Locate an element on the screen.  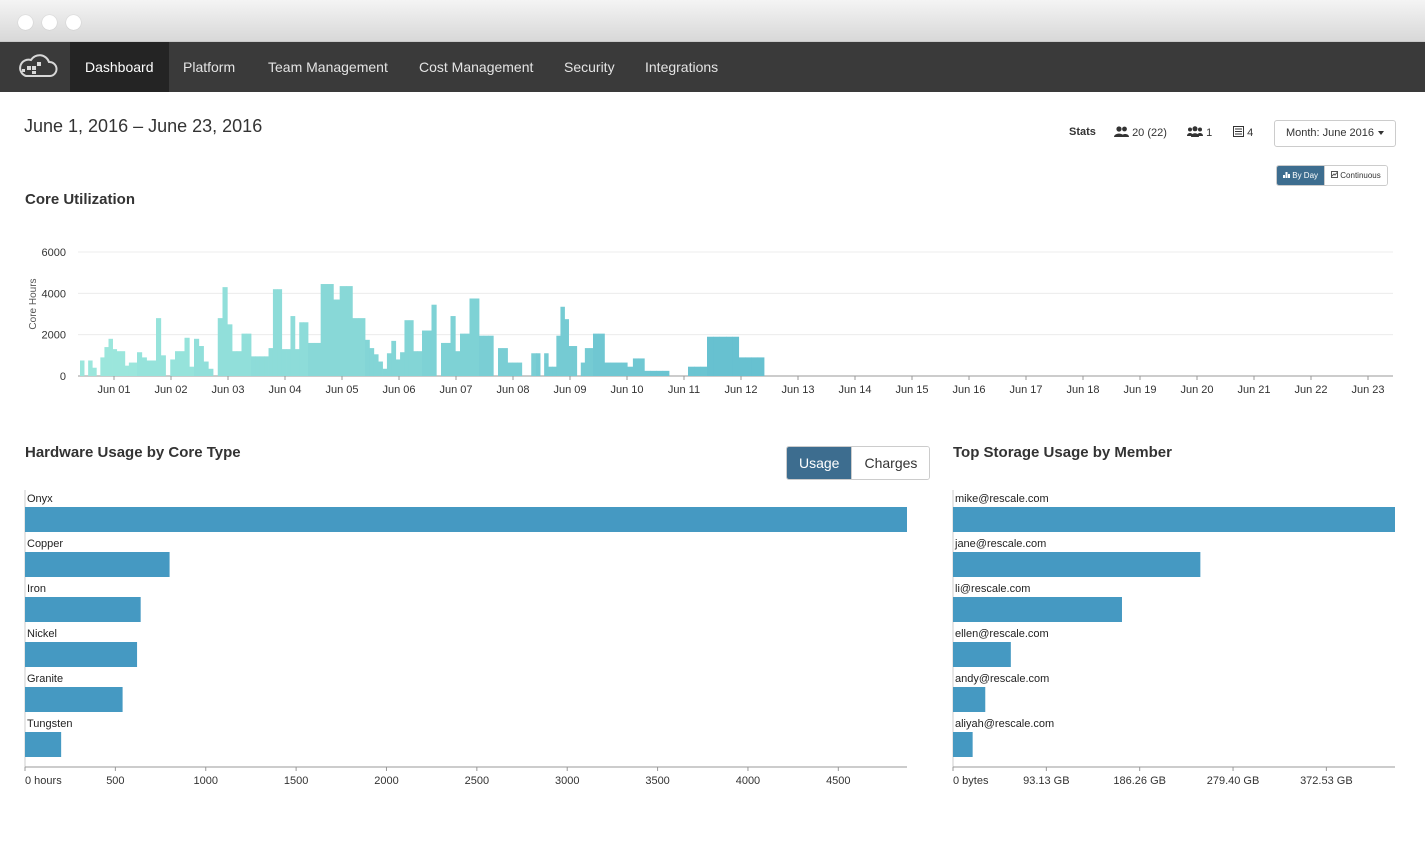
core-type-category-label: Iron is located at coordinates (36, 589).